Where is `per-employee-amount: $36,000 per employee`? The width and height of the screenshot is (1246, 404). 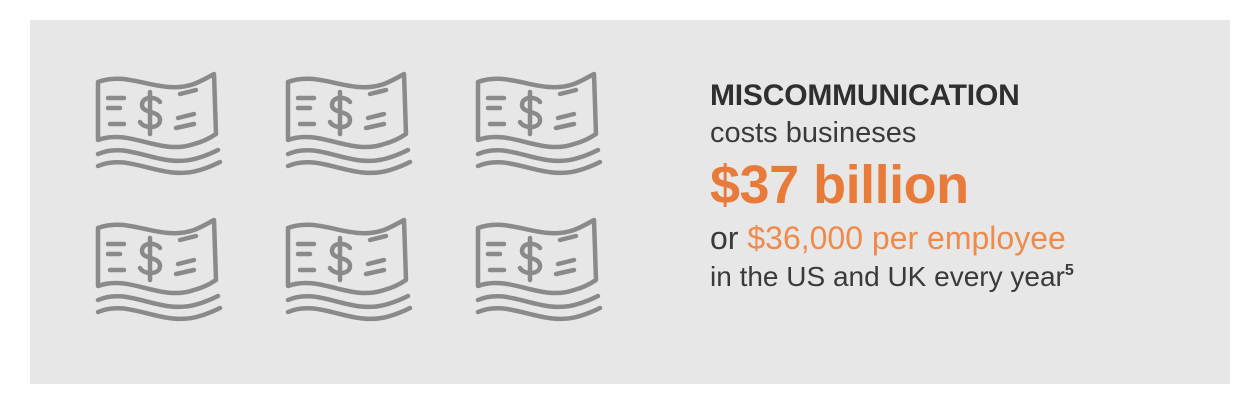
per-employee-amount: $36,000 per employee is located at coordinates (906, 238).